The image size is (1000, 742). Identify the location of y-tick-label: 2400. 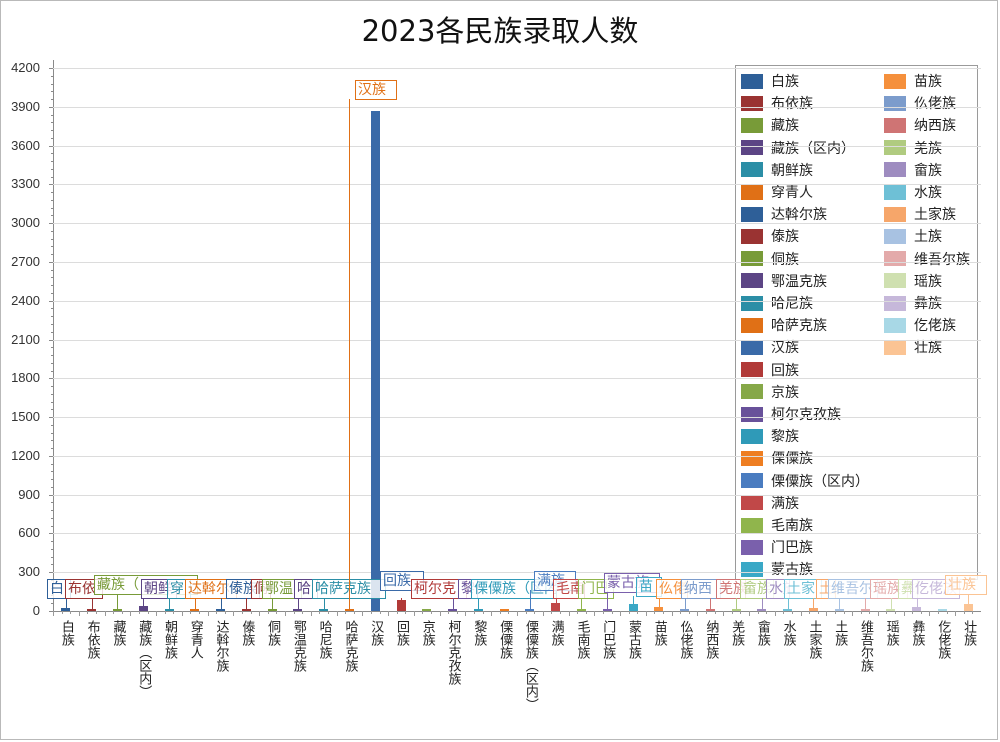
(25, 300).